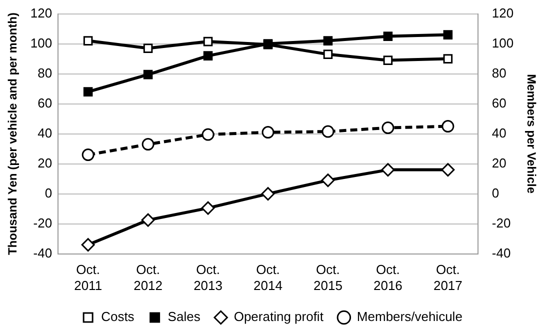 This screenshot has width=544, height=334. I want to click on y2-tick-label: 0, so click(496, 192).